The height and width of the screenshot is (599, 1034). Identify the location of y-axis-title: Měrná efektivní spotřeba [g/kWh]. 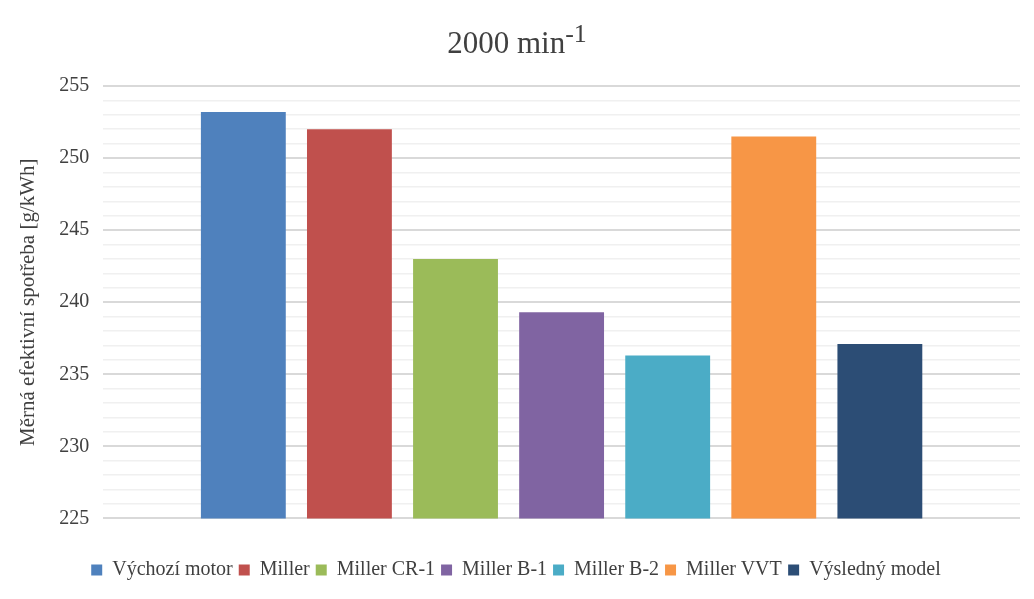
(27, 302).